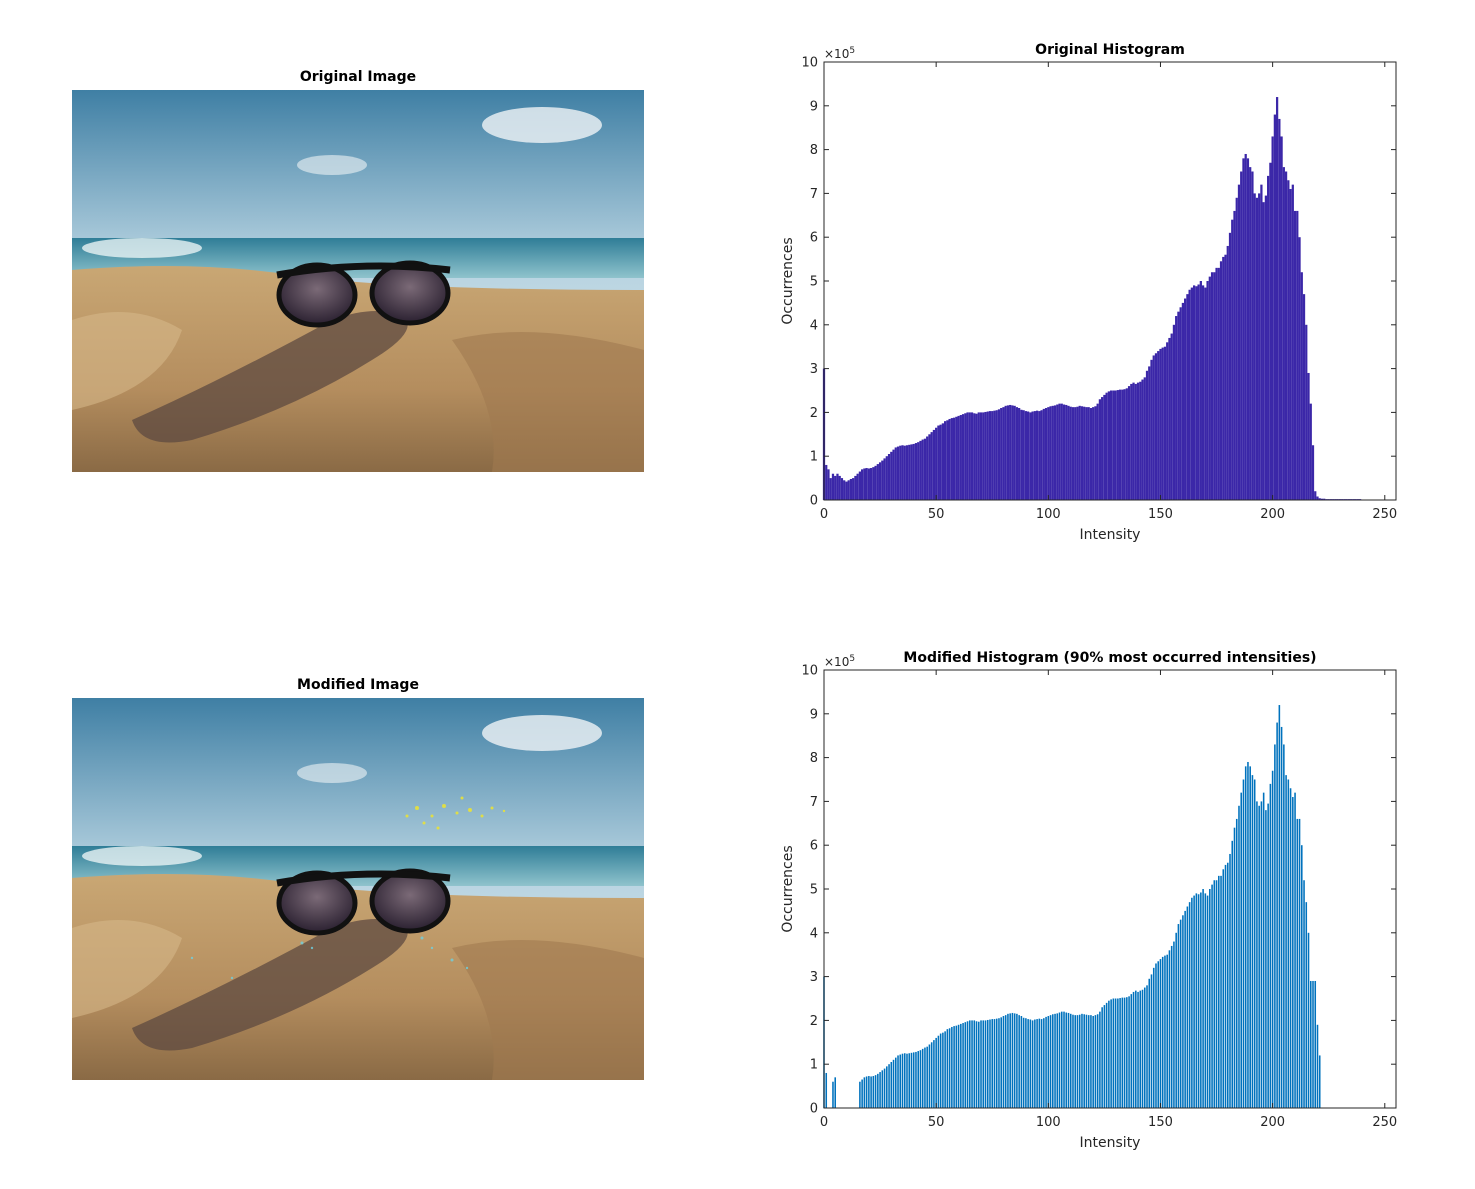 The width and height of the screenshot is (1475, 1189). I want to click on y-tick-label: 6, so click(814, 846).